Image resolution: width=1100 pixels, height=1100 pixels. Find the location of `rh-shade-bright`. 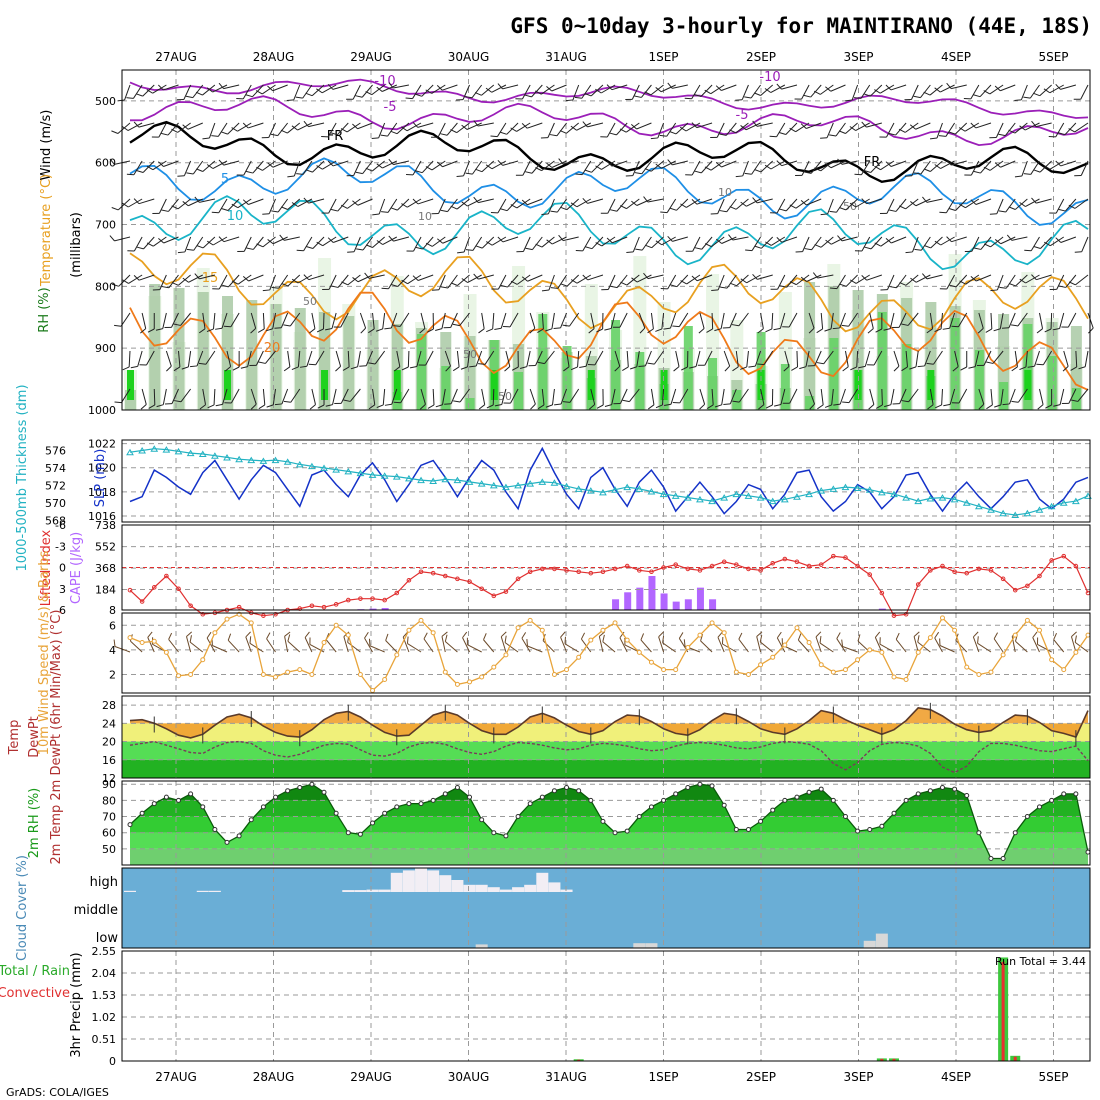

rh-shade-bright is located at coordinates (397, 385).